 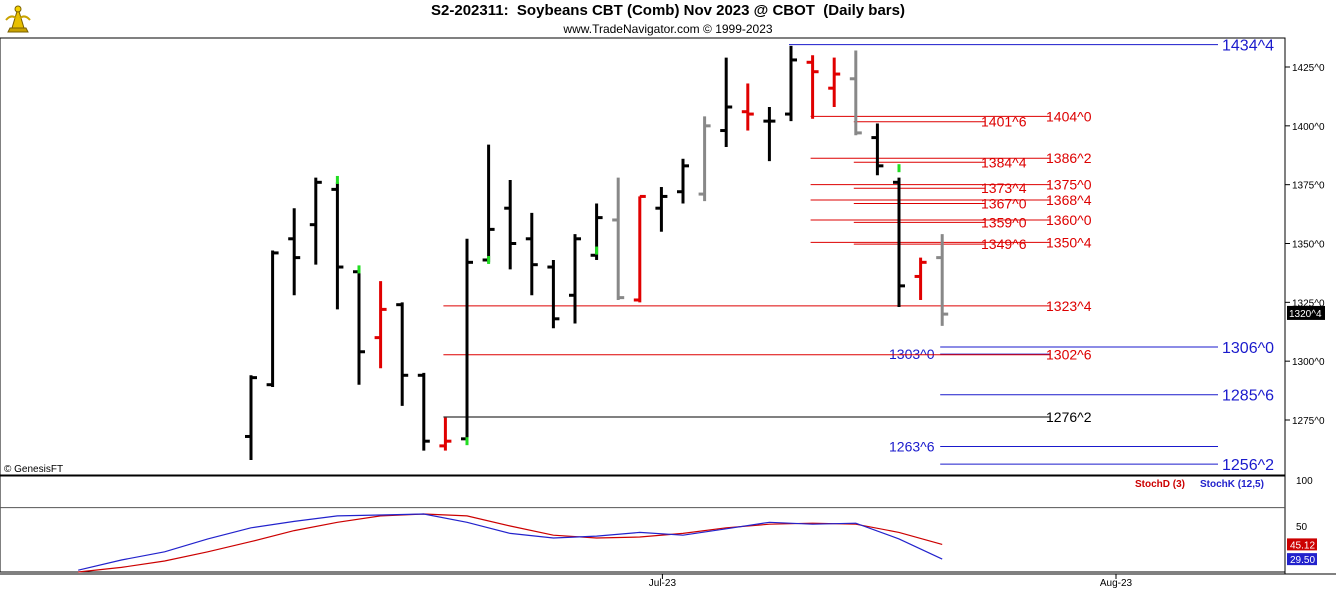 I want to click on chart-subtitle: www.TradeNavigator.com © 1999-2023, so click(x=668, y=29).